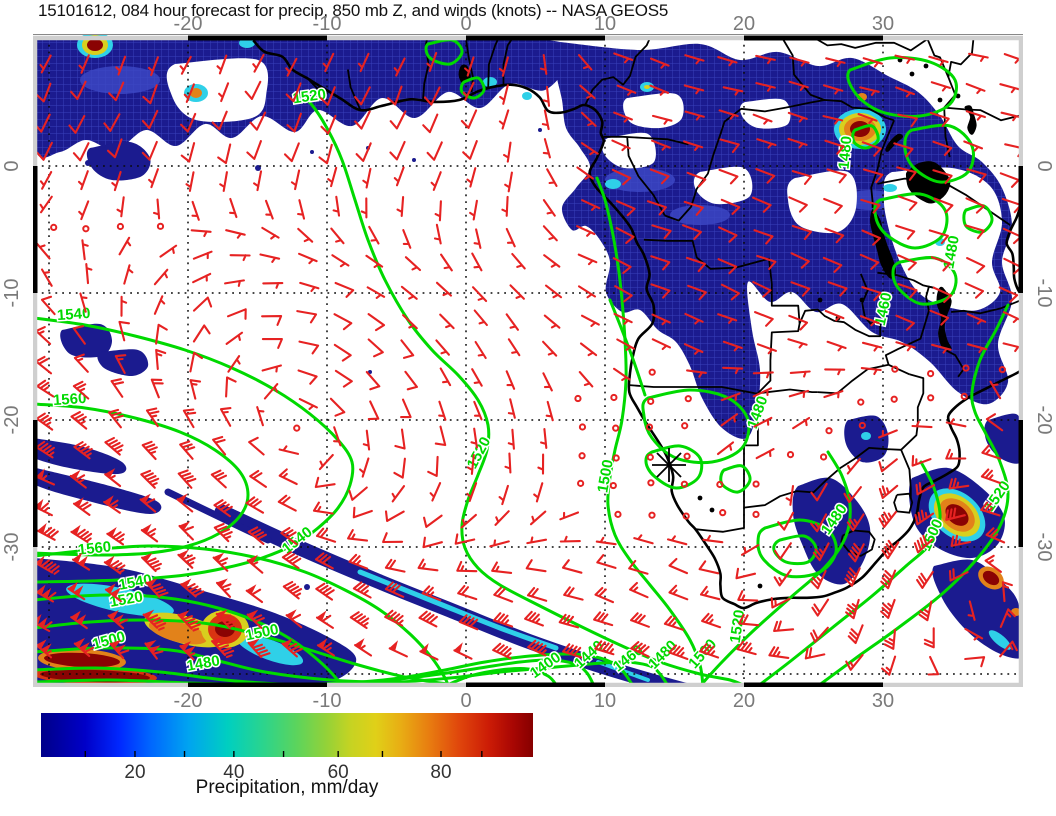 The height and width of the screenshot is (816, 1056). I want to click on terrain-dot, so click(885, 252).